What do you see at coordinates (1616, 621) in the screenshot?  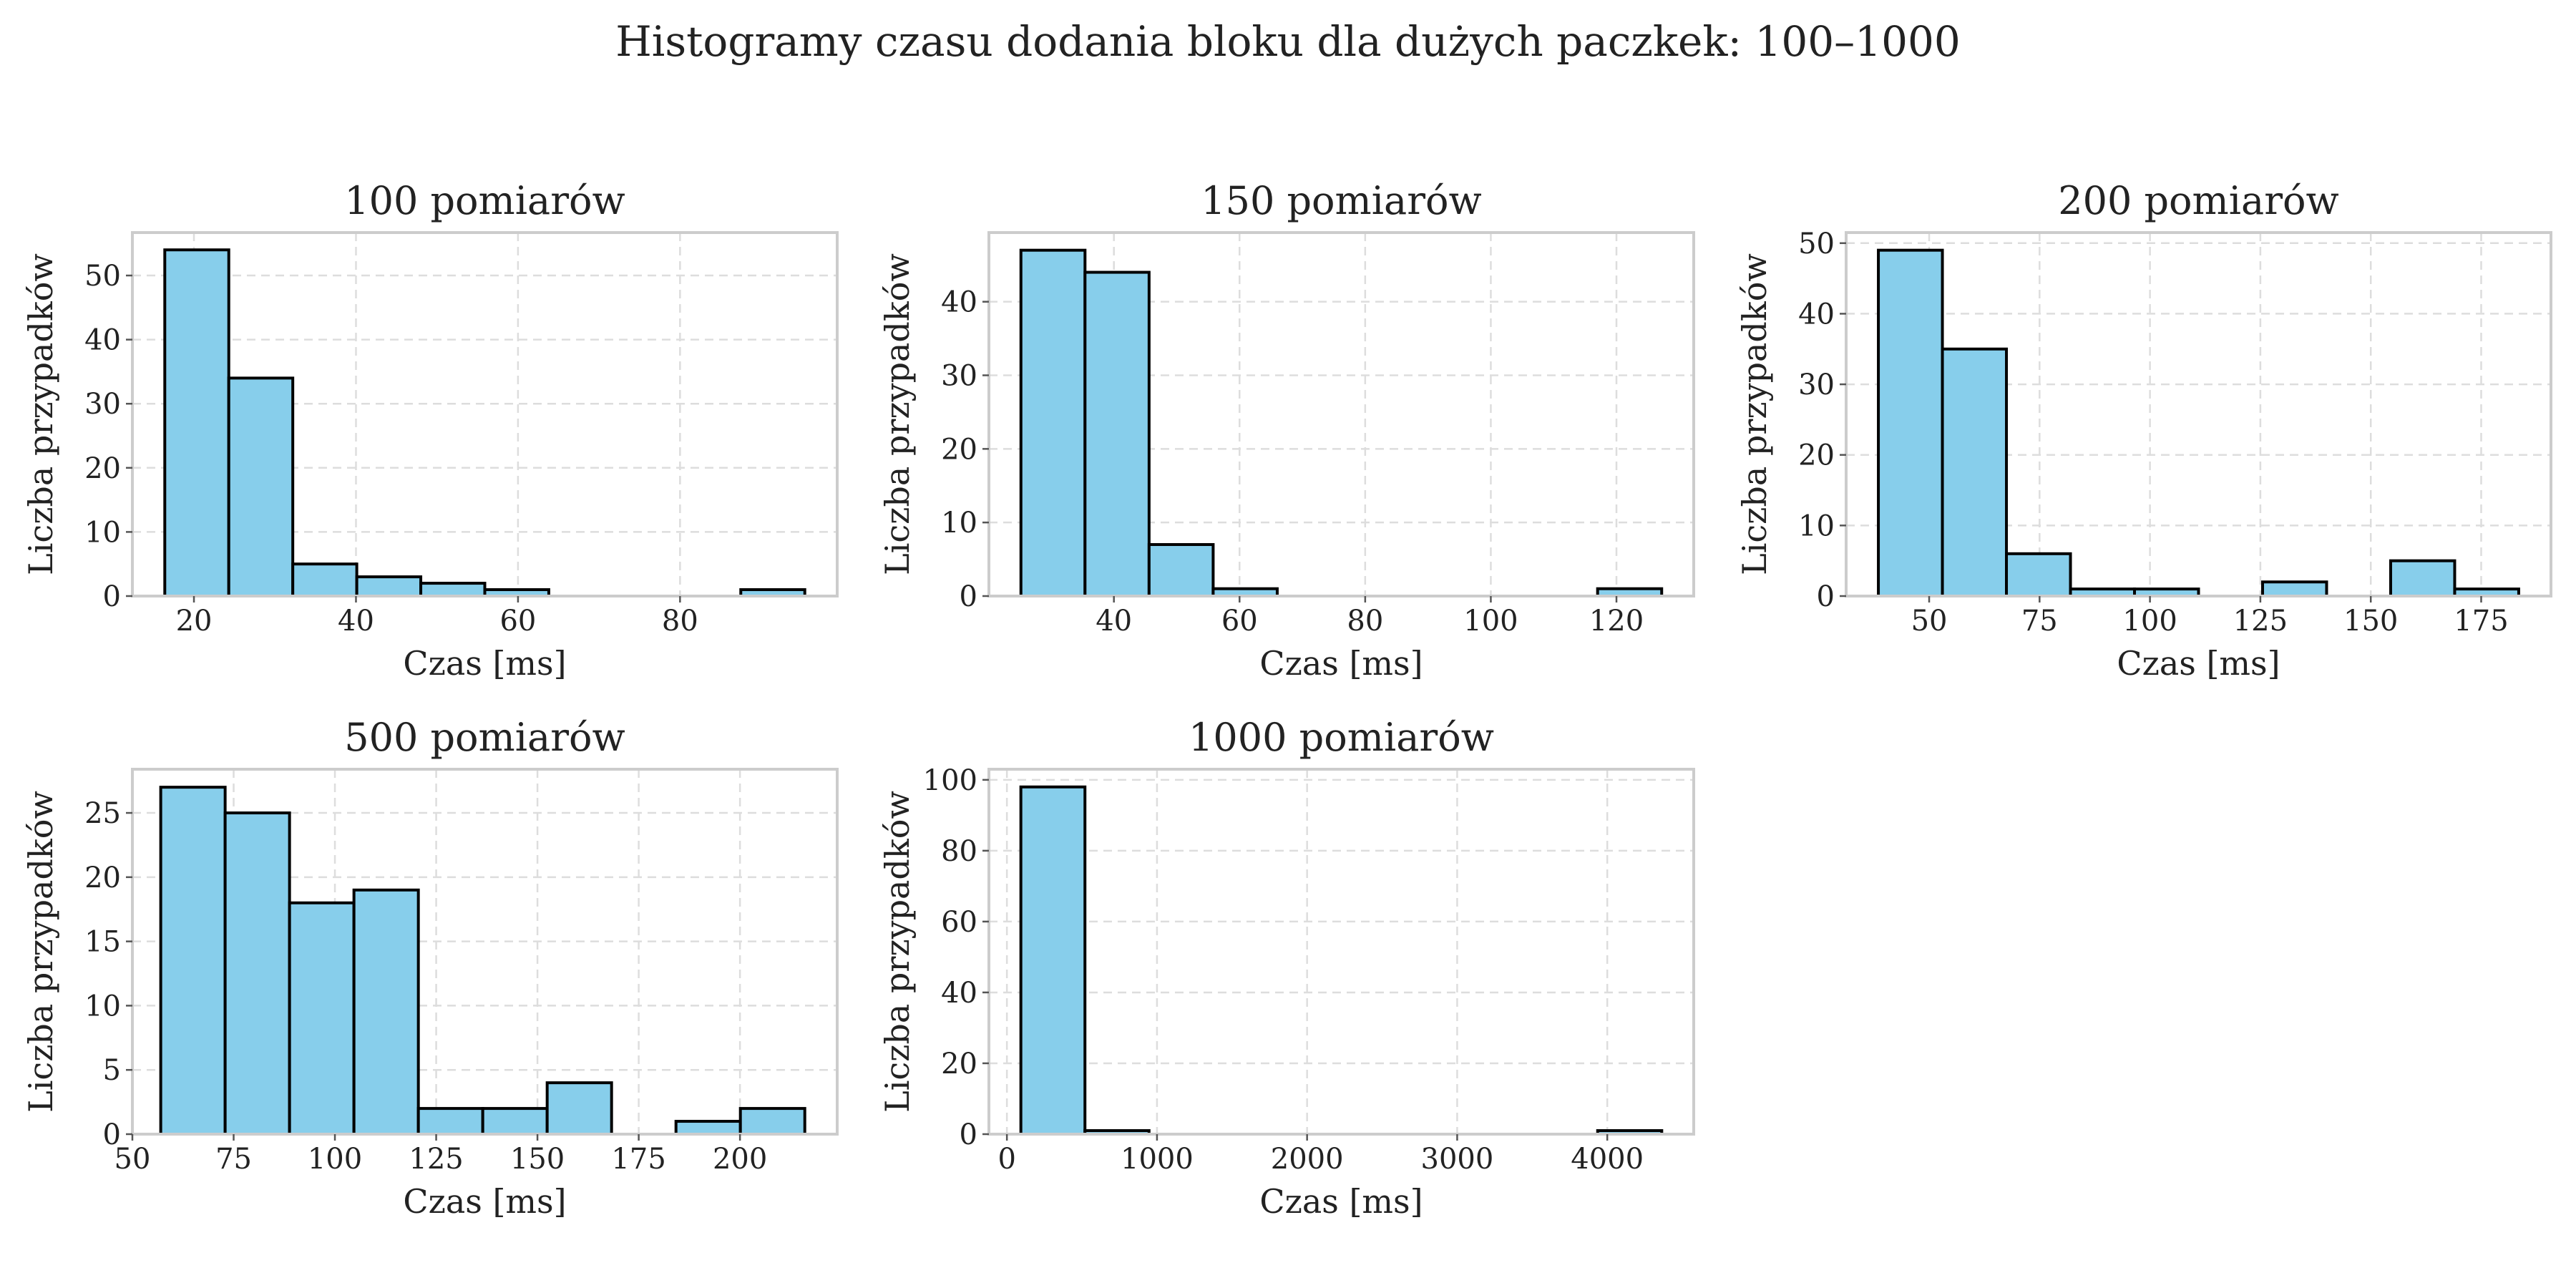 I see `x-tick-label: 120` at bounding box center [1616, 621].